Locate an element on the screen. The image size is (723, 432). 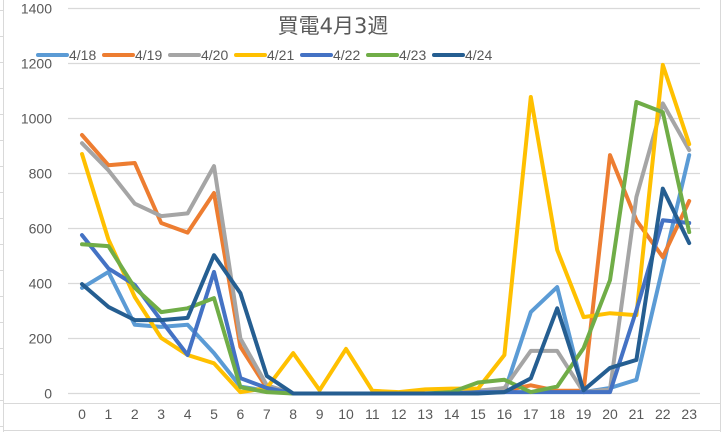
legend-item: 4/23 is located at coordinates (396, 55).